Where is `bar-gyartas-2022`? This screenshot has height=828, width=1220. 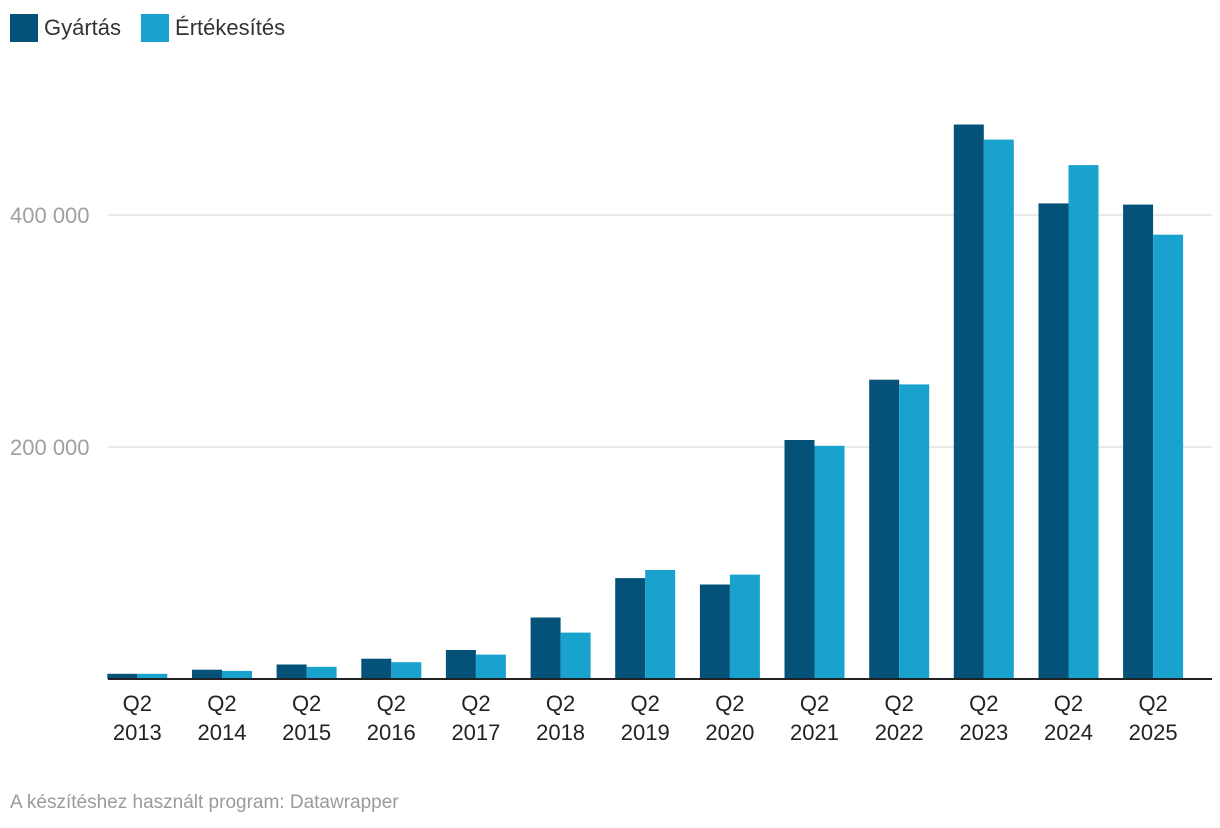 bar-gyartas-2022 is located at coordinates (884, 529).